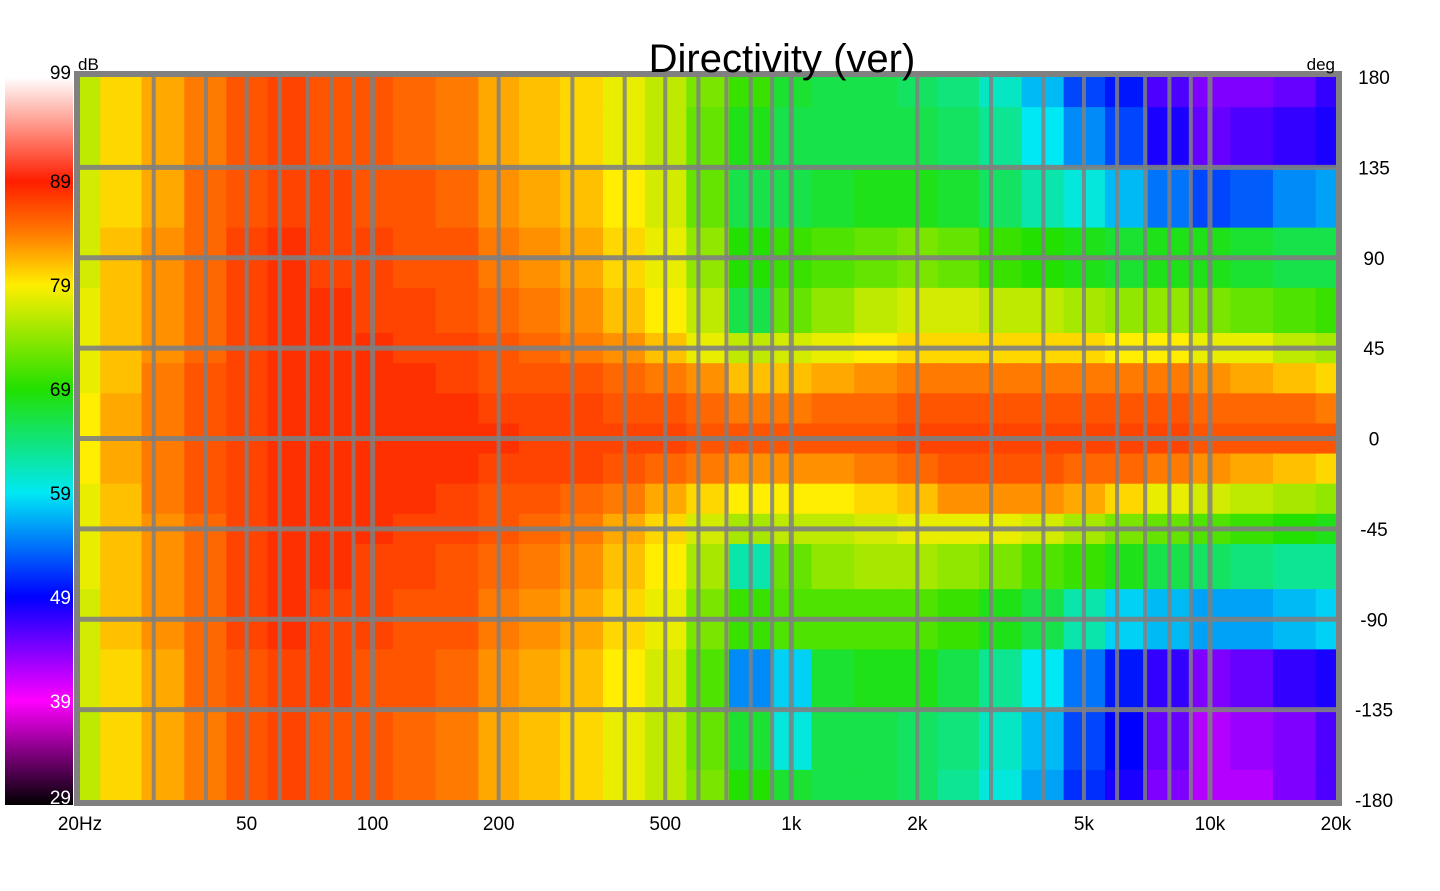  What do you see at coordinates (60, 286) in the screenshot?
I see `colorbar-tick-label: 79` at bounding box center [60, 286].